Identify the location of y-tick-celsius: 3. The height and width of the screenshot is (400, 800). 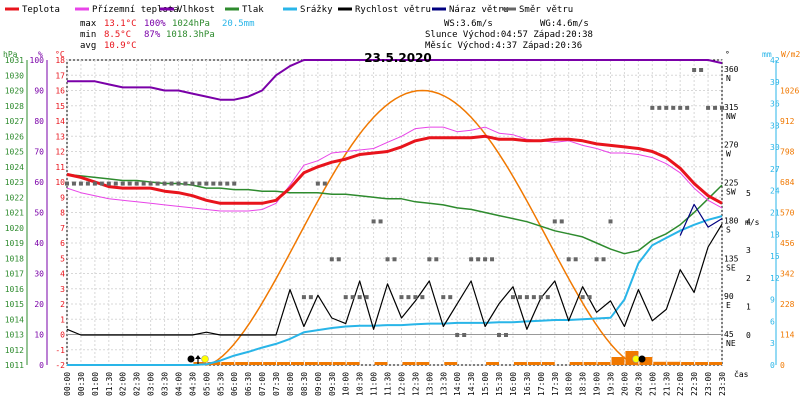
(62, 289).